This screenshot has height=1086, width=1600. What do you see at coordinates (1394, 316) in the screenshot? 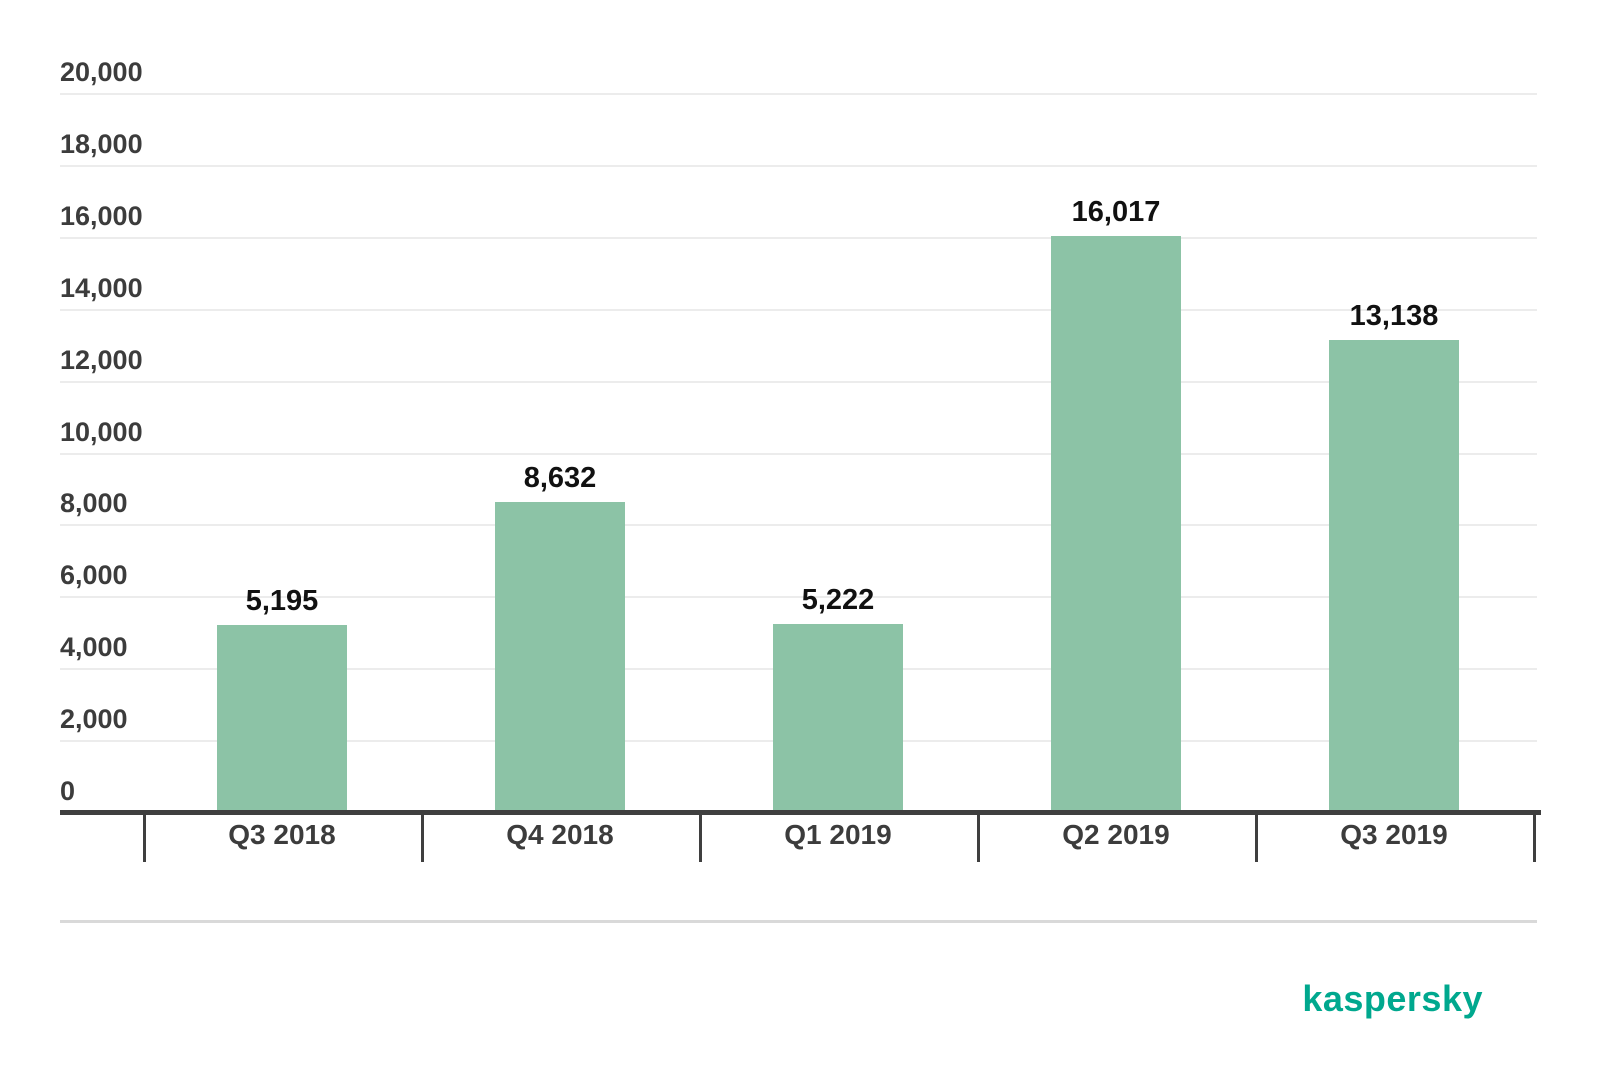
I see `bar-value-label: 13,138` at bounding box center [1394, 316].